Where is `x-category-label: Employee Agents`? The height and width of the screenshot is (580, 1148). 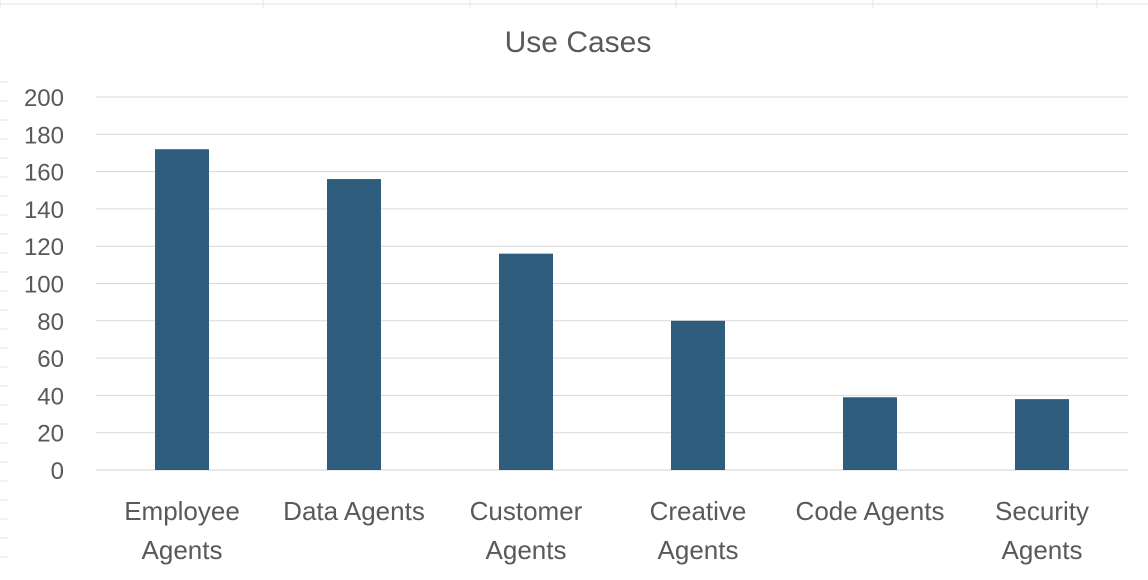
x-category-label: Employee Agents is located at coordinates (182, 530).